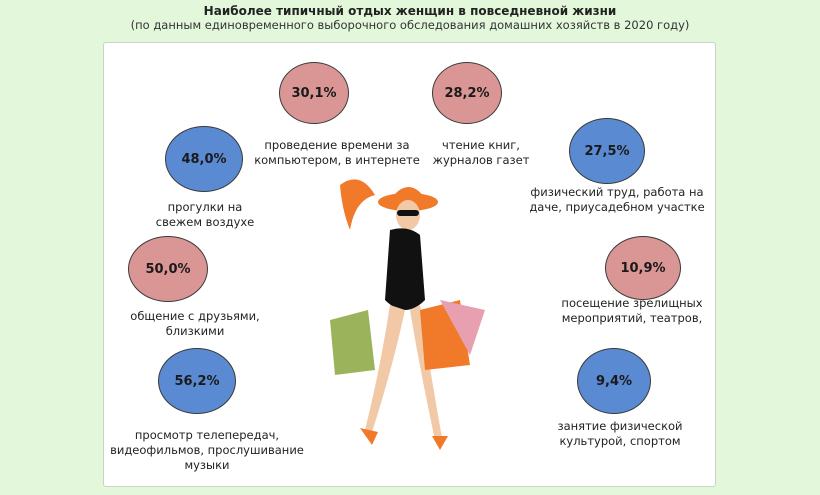  Describe the element at coordinates (620, 433) in the screenshot. I see `label-sport: занятие физической культурой, спортом` at that location.